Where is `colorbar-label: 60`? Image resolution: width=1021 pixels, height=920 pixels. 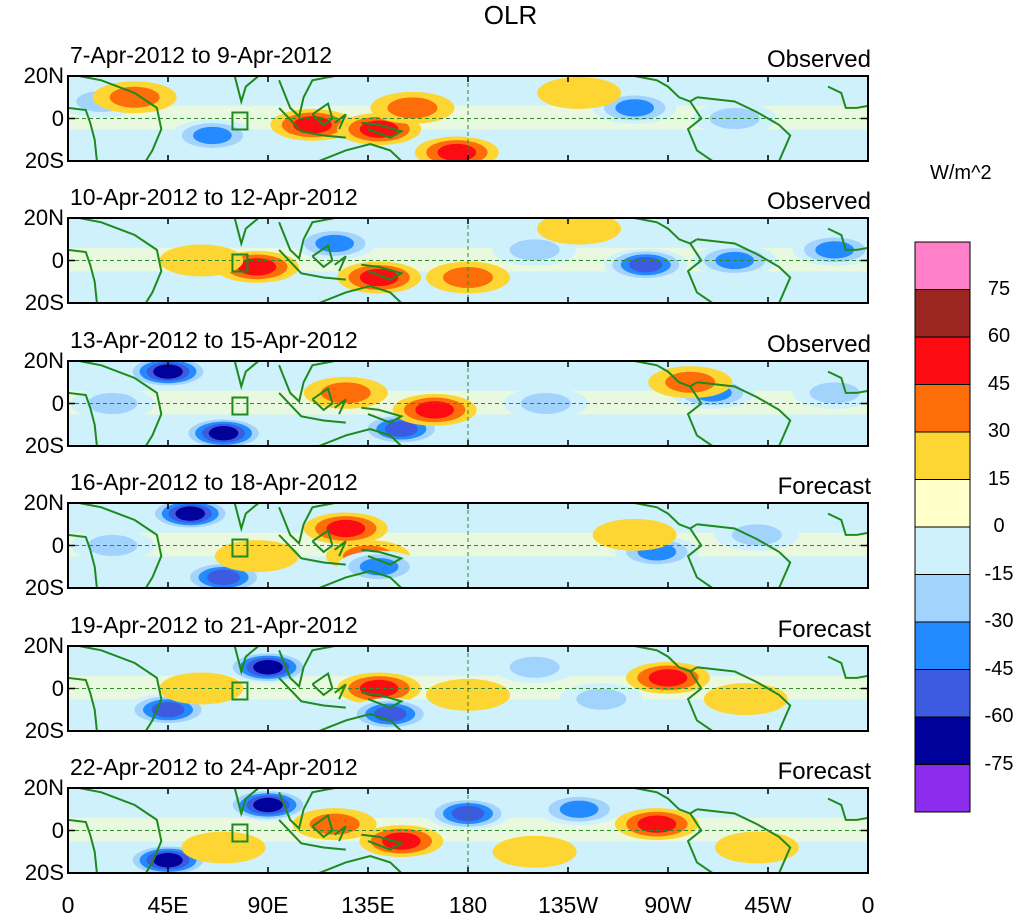 colorbar-label: 60 is located at coordinates (999, 336).